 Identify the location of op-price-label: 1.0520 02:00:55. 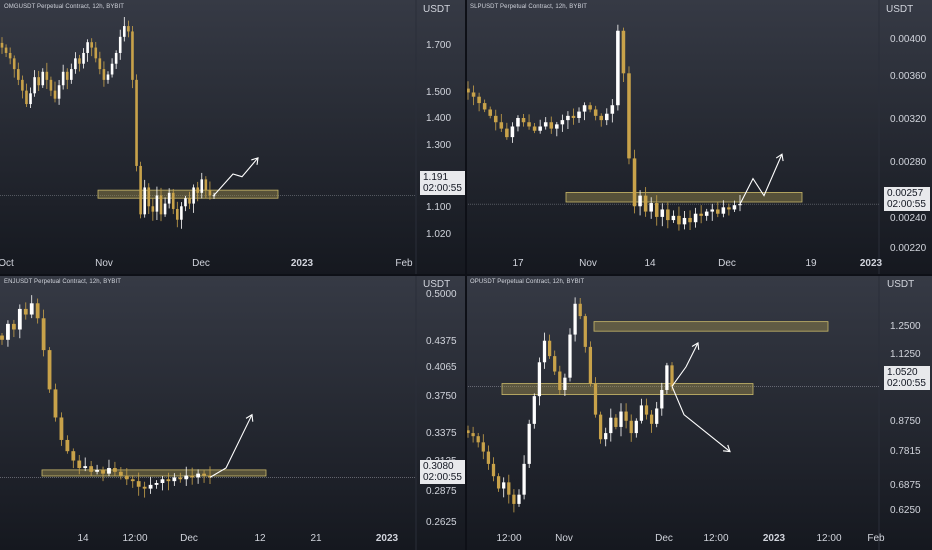
(907, 378).